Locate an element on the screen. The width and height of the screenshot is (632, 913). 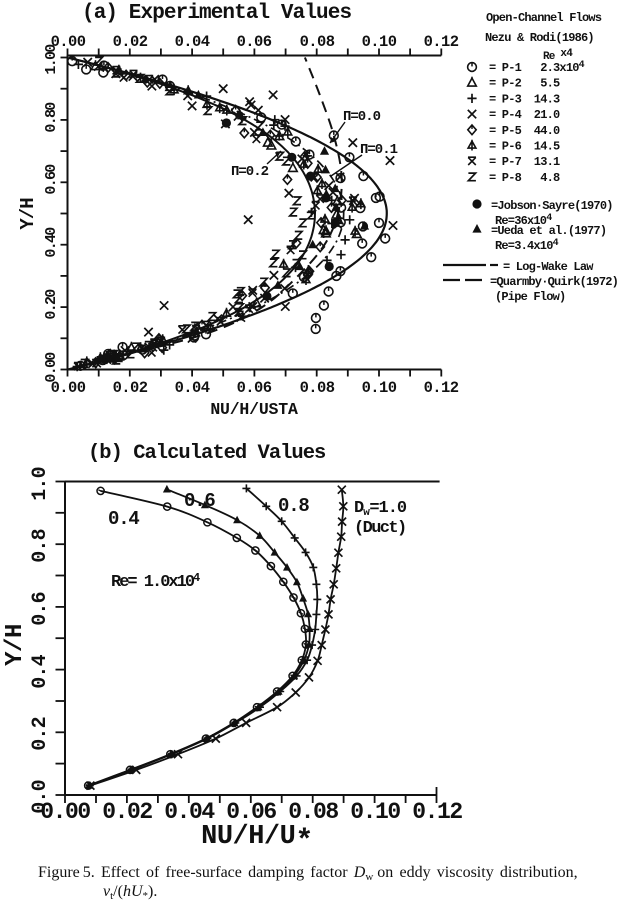
svg-text: = P-3 14.3 is located at coordinates (524, 99).